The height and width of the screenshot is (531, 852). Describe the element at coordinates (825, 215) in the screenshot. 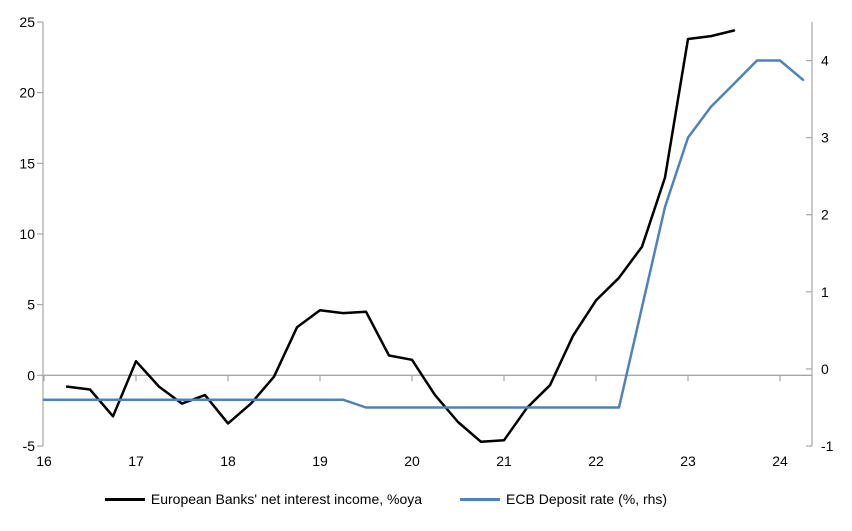

I see `right-axis-label: 2` at that location.